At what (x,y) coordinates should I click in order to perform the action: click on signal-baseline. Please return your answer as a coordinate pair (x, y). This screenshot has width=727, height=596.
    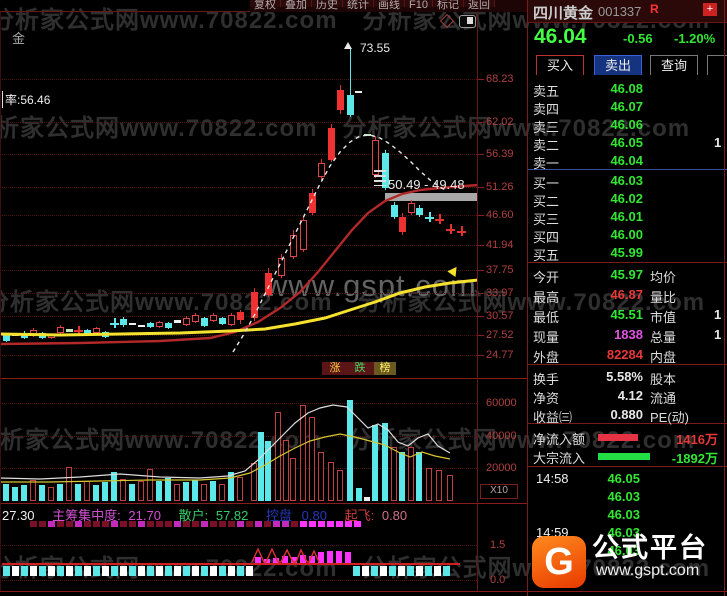
    Looking at the image, I should click on (231, 564).